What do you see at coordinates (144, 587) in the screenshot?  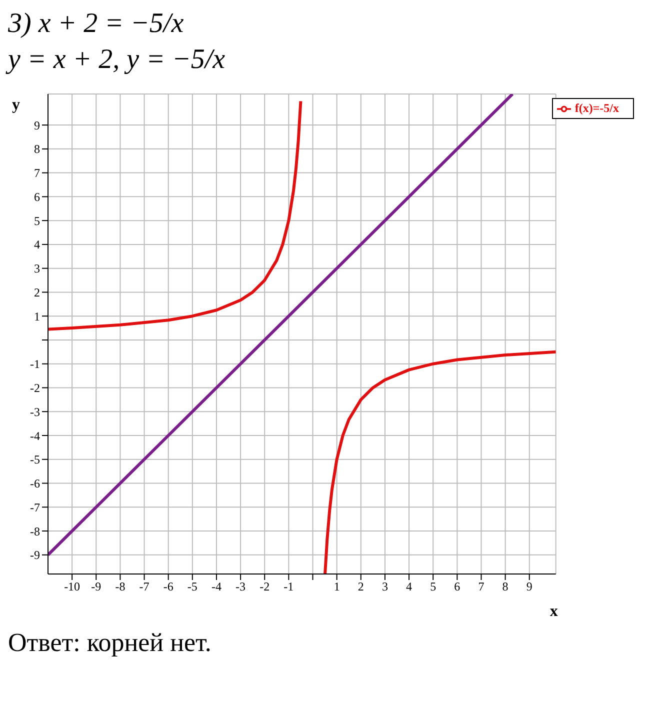 I see `x-tick-label: -7` at bounding box center [144, 587].